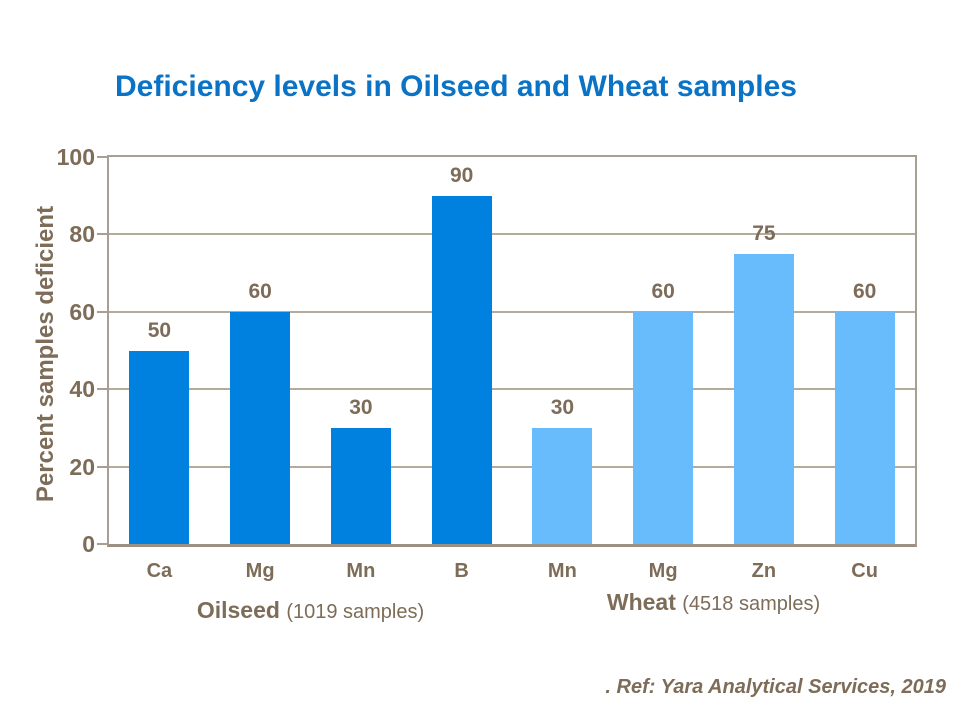 This screenshot has height=720, width=960. I want to click on y-tick-label-0: 0, so click(88, 544).